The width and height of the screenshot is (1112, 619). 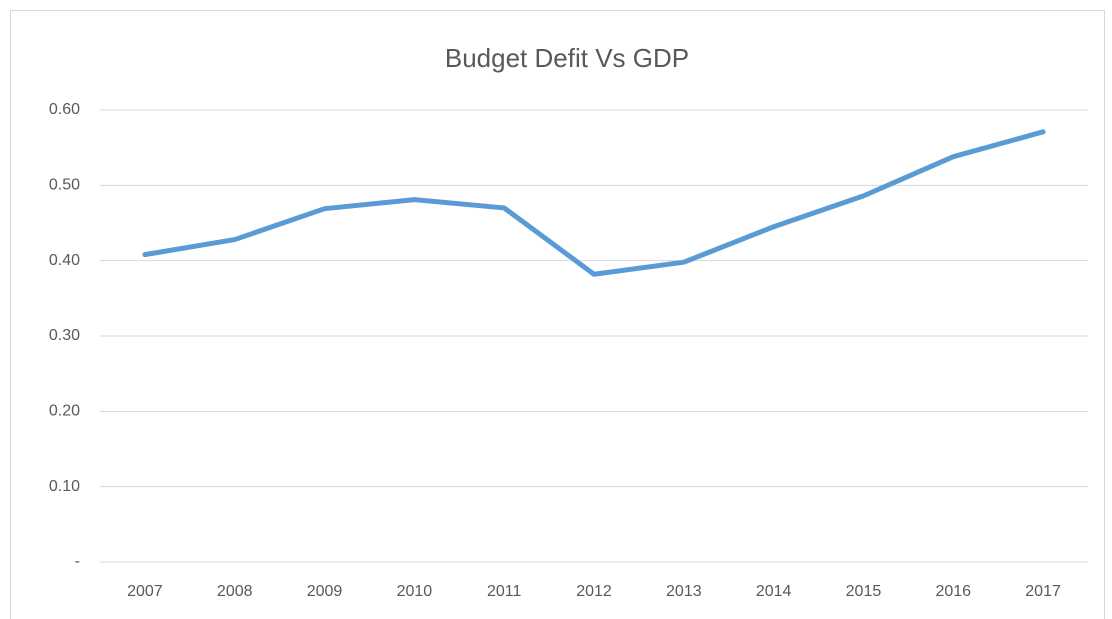 I want to click on x-tick-label: 2015, so click(x=864, y=591).